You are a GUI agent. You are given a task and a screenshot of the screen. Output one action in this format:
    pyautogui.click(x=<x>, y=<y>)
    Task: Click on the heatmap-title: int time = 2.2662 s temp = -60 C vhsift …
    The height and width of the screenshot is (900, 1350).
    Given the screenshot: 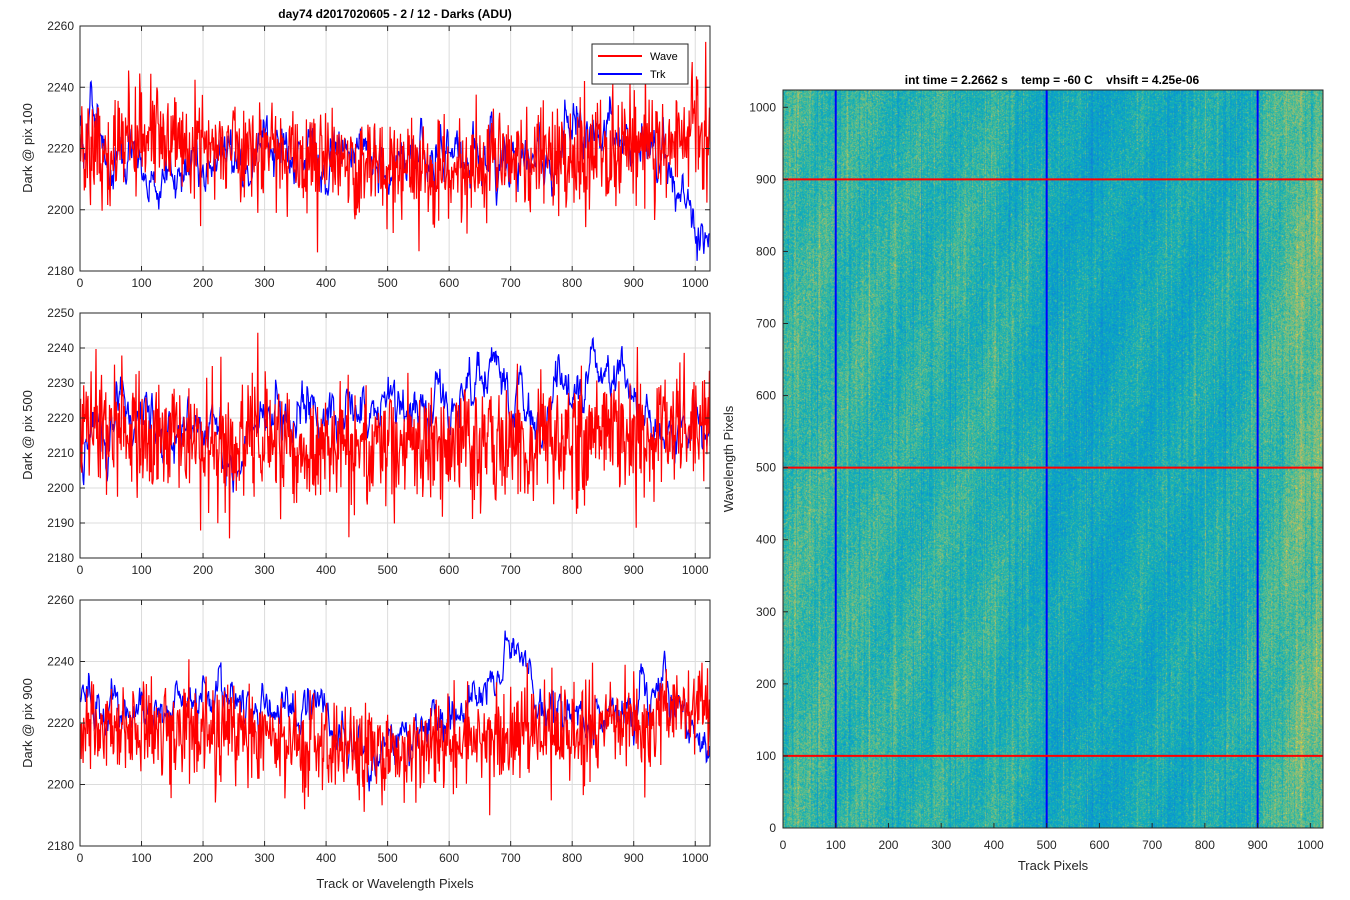 What is the action you would take?
    pyautogui.click(x=1052, y=80)
    